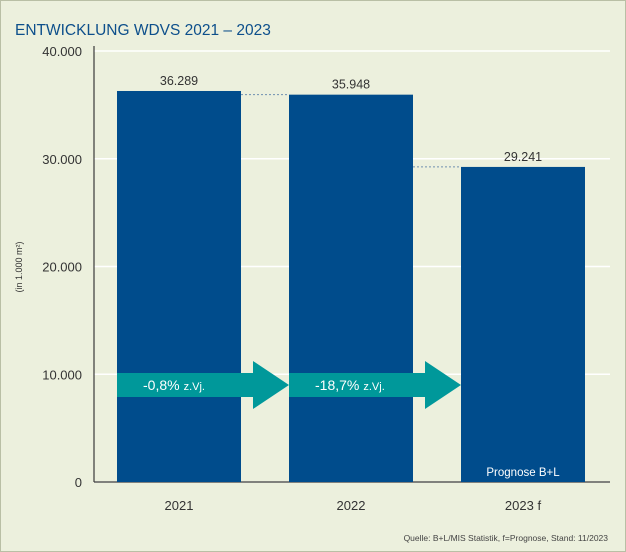  I want to click on change-arrow-label: -18,7% z.Vj., so click(350, 385).